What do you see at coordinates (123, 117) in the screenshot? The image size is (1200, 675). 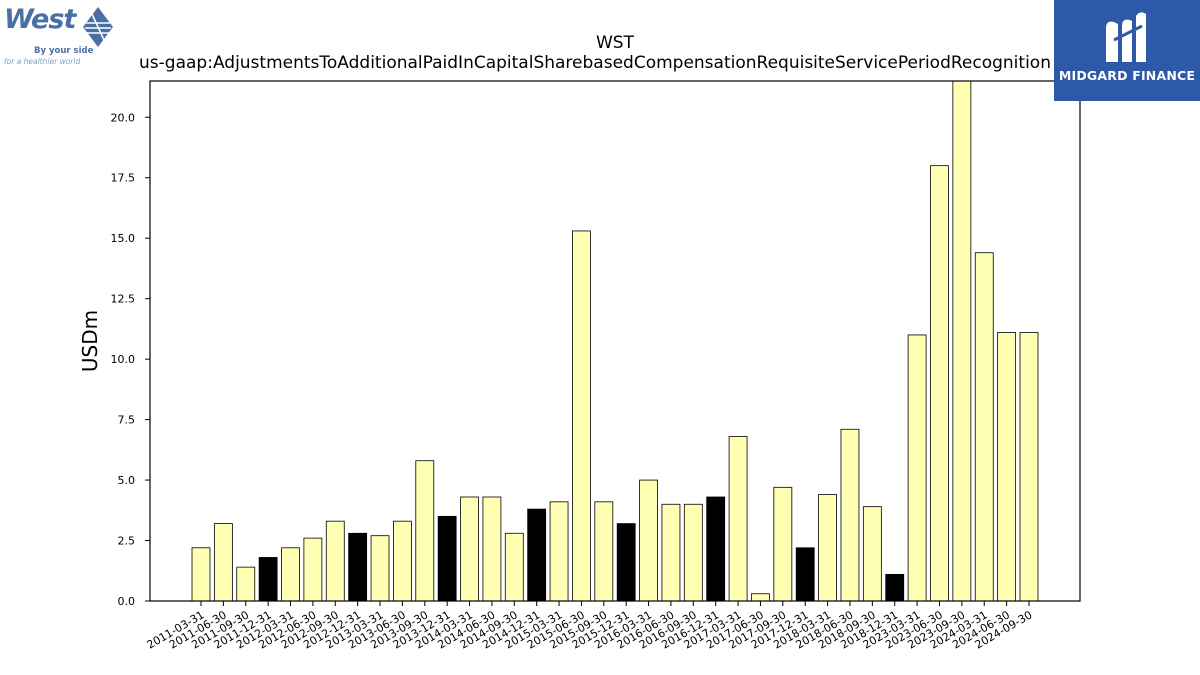 I see `y-tick-label: 20.0` at bounding box center [123, 117].